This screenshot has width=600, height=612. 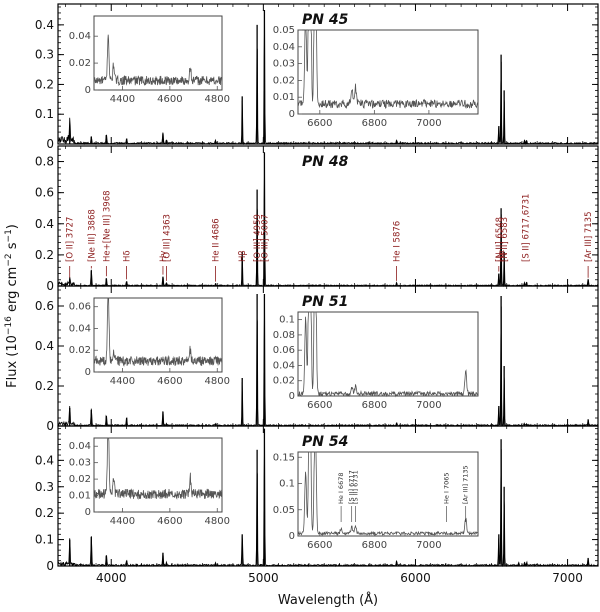 What do you see at coordinates (447, 488) in the screenshot?
I see `inset-annotation-label: He I 7065` at bounding box center [447, 488].